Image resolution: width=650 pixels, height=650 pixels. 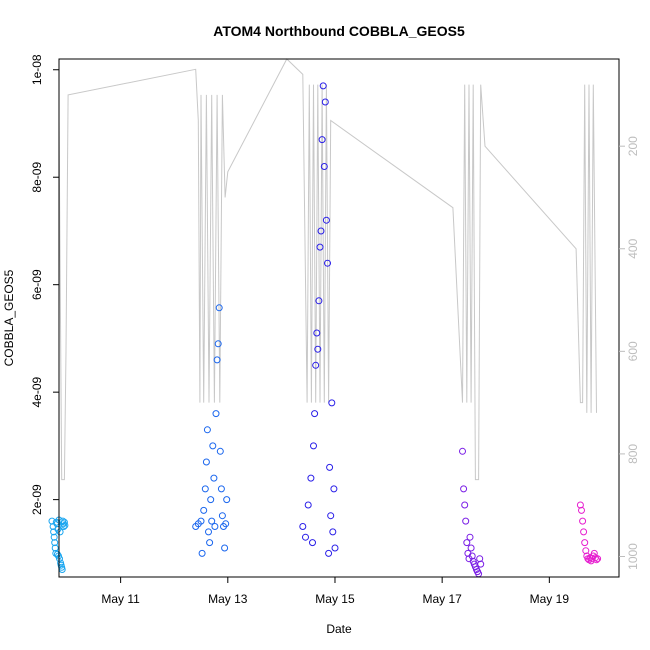 I want to click on y-axis-label: COBBLA_GEOS5, so click(x=9, y=317).